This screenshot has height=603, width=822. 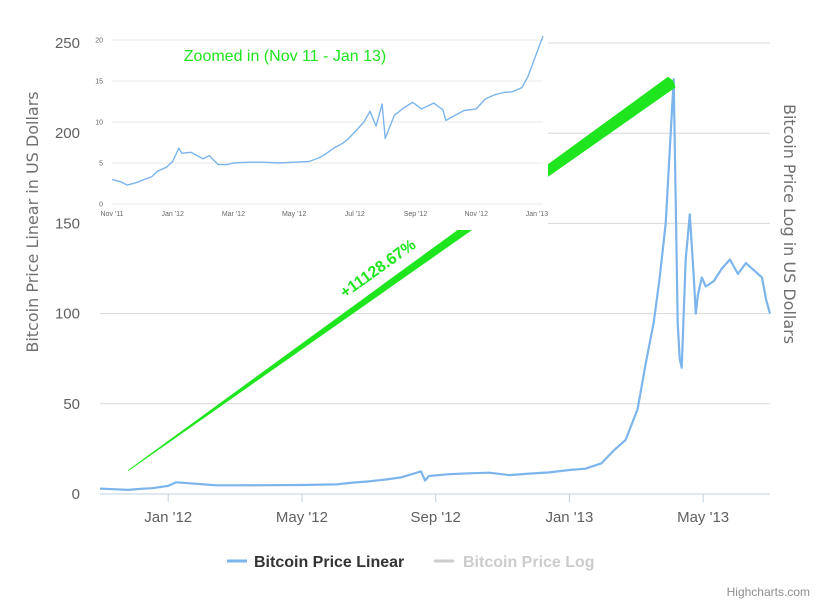 What do you see at coordinates (112, 214) in the screenshot?
I see `inset-x-tick-label-0: Nov '11` at bounding box center [112, 214].